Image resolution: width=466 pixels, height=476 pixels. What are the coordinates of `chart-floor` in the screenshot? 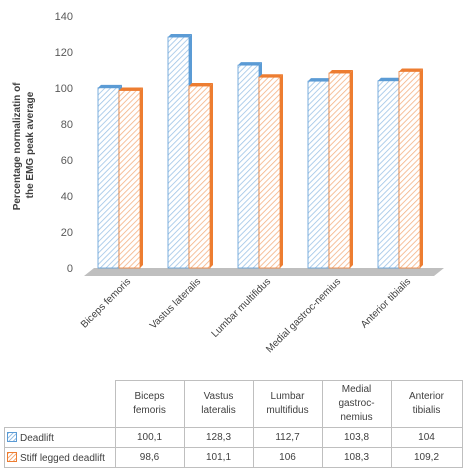 It's located at (264, 272).